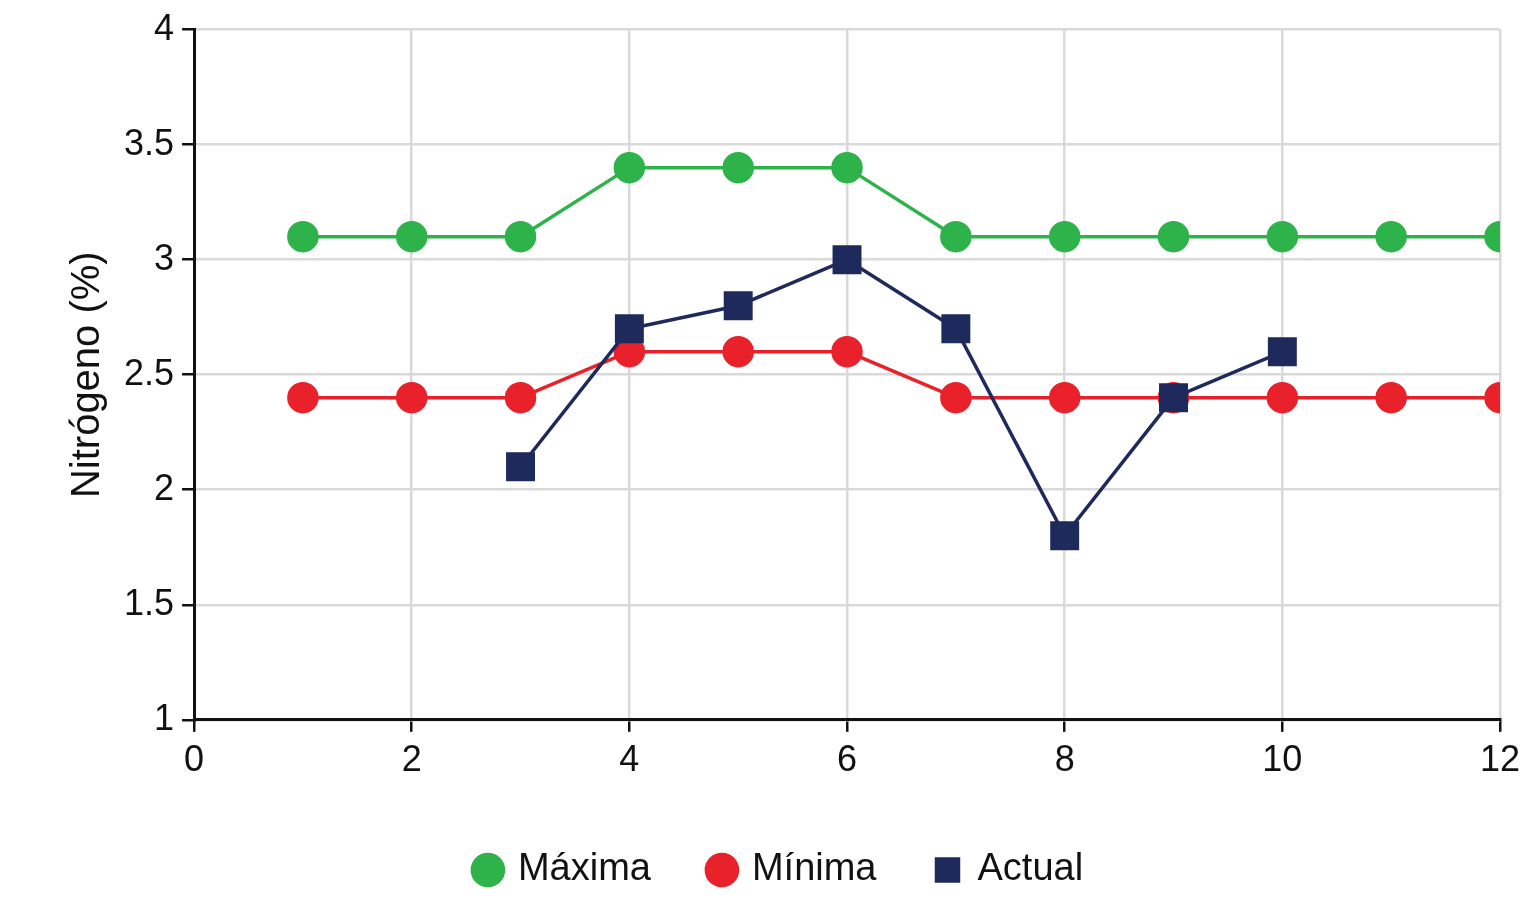  What do you see at coordinates (814, 867) in the screenshot?
I see `legend-label: Mínima` at bounding box center [814, 867].